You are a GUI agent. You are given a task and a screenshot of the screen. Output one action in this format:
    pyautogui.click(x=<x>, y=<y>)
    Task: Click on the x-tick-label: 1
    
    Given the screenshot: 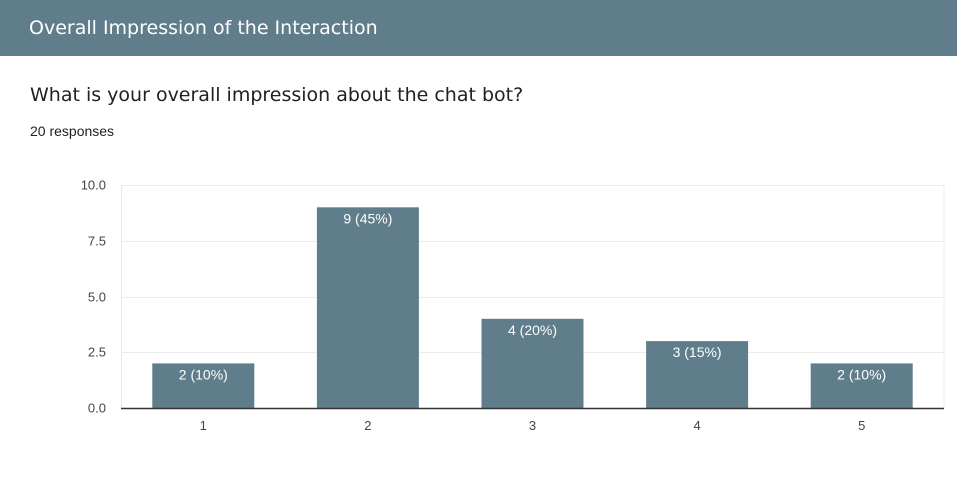 What is the action you would take?
    pyautogui.click(x=203, y=425)
    